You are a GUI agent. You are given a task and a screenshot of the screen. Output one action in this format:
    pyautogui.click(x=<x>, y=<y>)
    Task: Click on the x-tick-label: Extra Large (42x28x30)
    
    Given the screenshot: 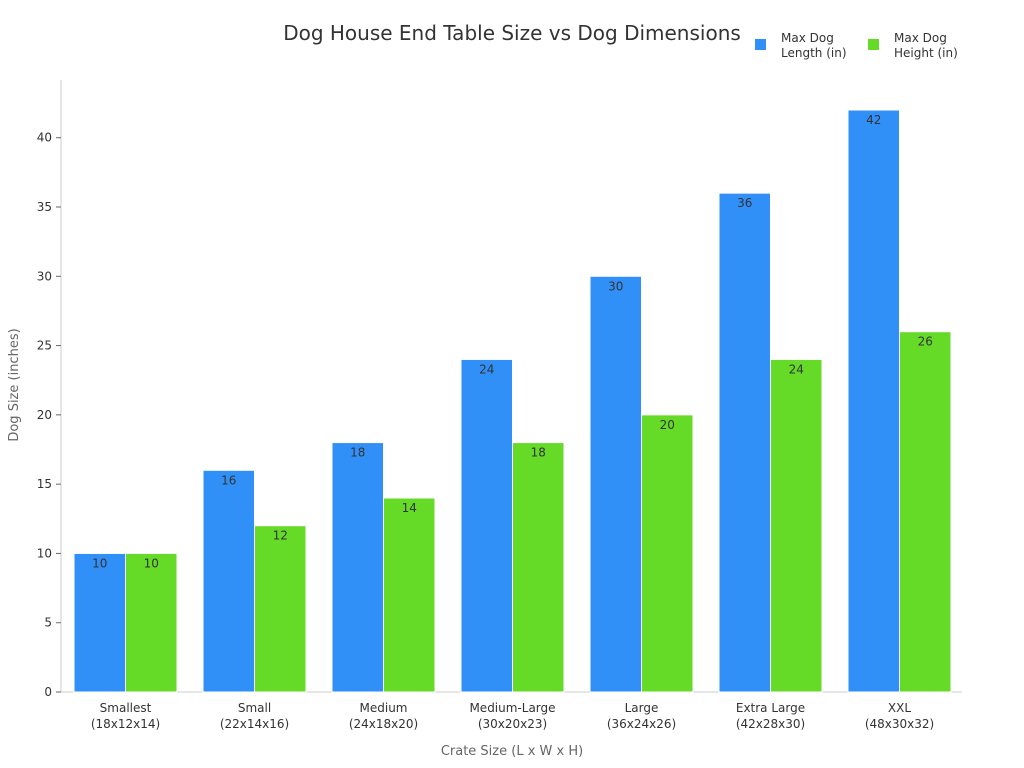 What is the action you would take?
    pyautogui.click(x=770, y=716)
    